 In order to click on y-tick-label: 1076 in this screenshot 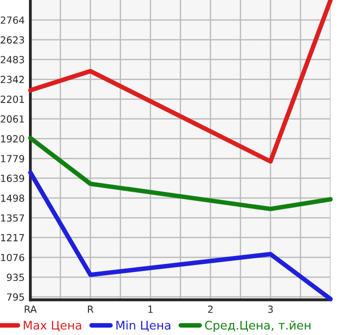, I will do `click(12, 258)`.